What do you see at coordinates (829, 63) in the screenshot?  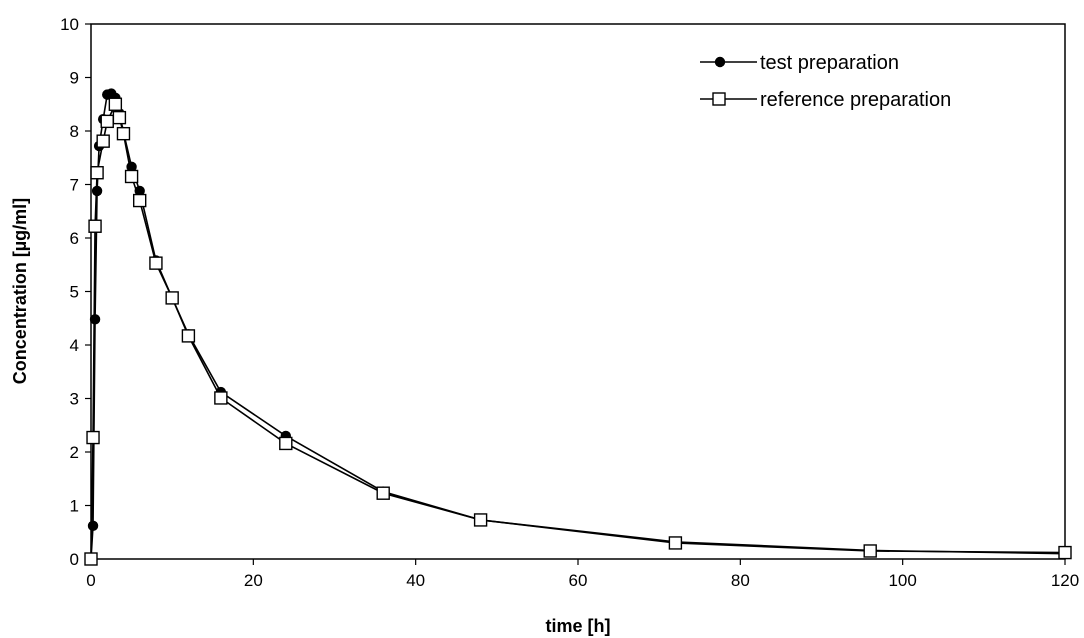 I see `legend-label-test: test preparation` at bounding box center [829, 63].